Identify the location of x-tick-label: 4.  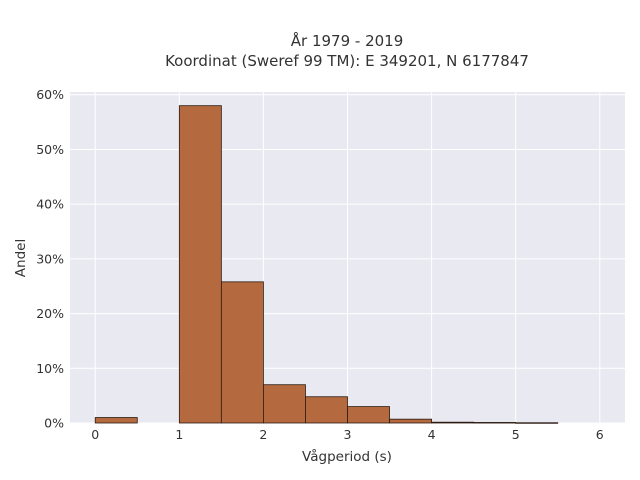
(432, 434).